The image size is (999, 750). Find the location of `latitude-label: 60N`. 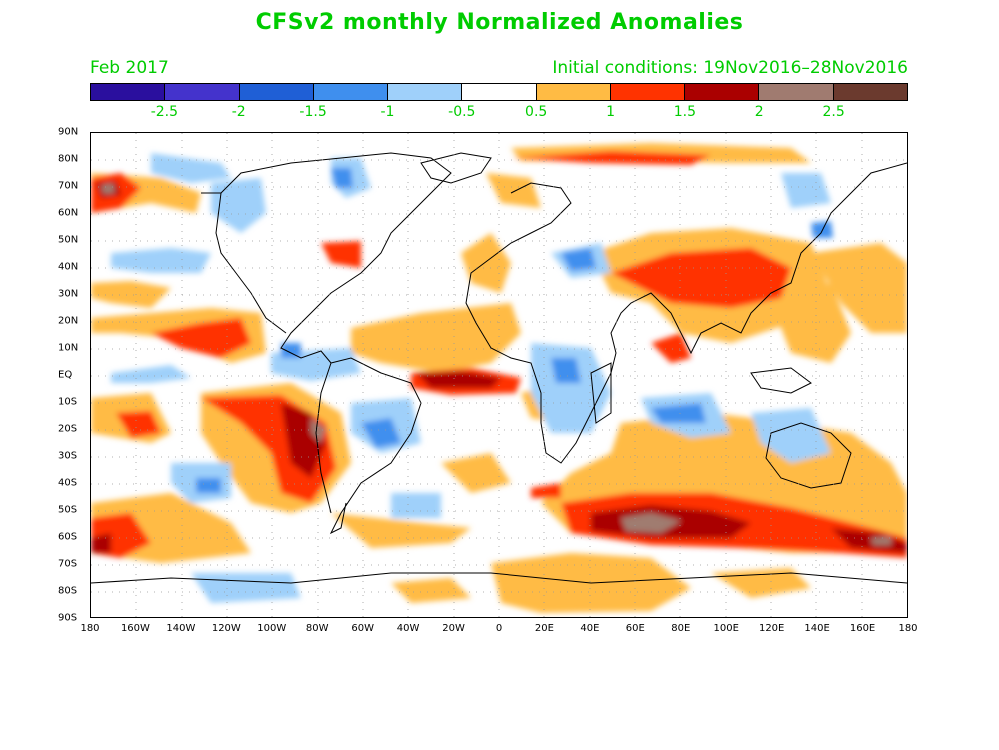

latitude-label: 60N is located at coordinates (68, 213).